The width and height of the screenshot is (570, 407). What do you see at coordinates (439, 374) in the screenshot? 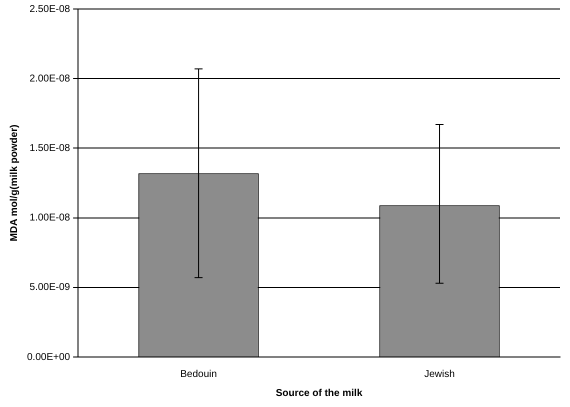
I see `x-tick-label: Jewish` at bounding box center [439, 374].